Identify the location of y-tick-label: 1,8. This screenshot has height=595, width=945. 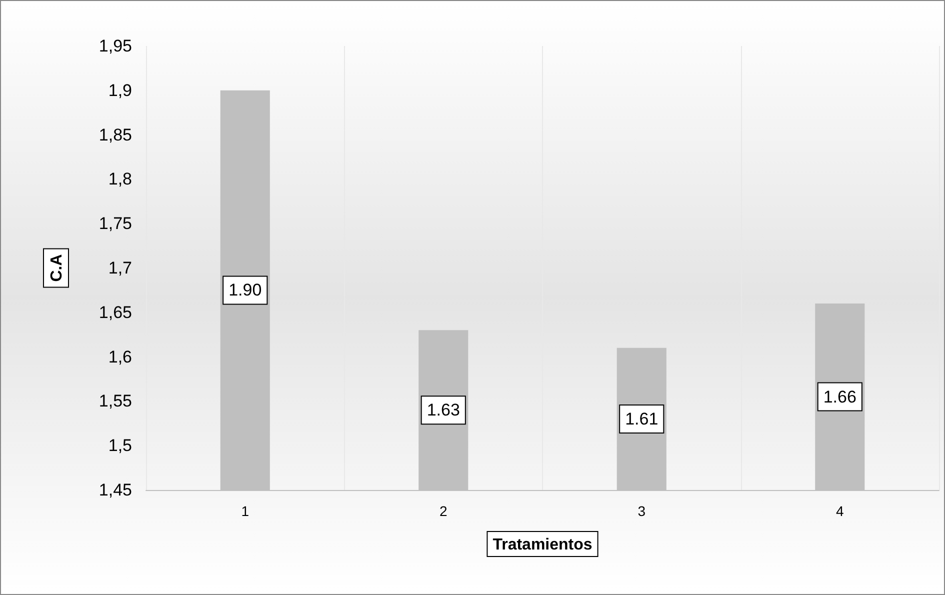
(120, 179).